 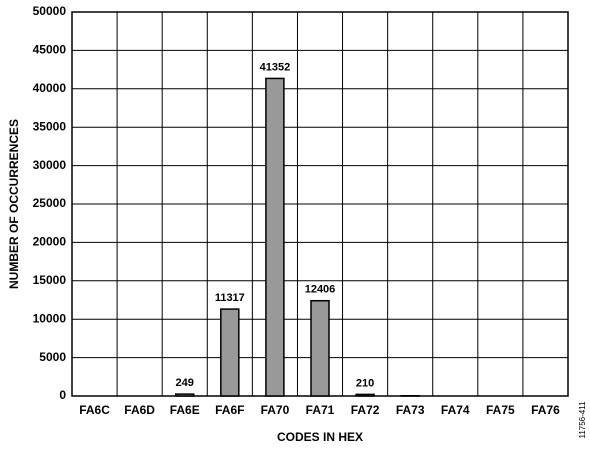 I want to click on x-tick-label: FA72, so click(x=365, y=410).